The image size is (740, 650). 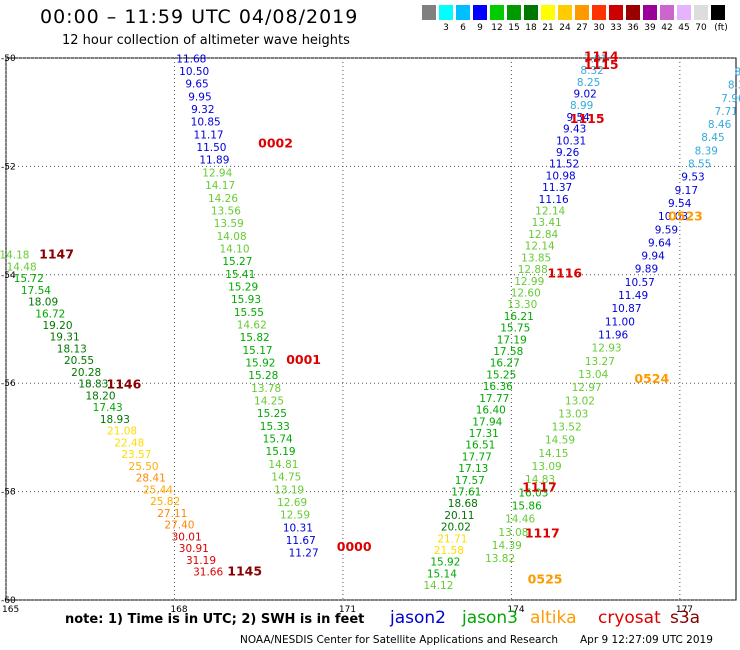 What do you see at coordinates (456, 528) in the screenshot?
I see `swh-data-label: 20.02` at bounding box center [456, 528].